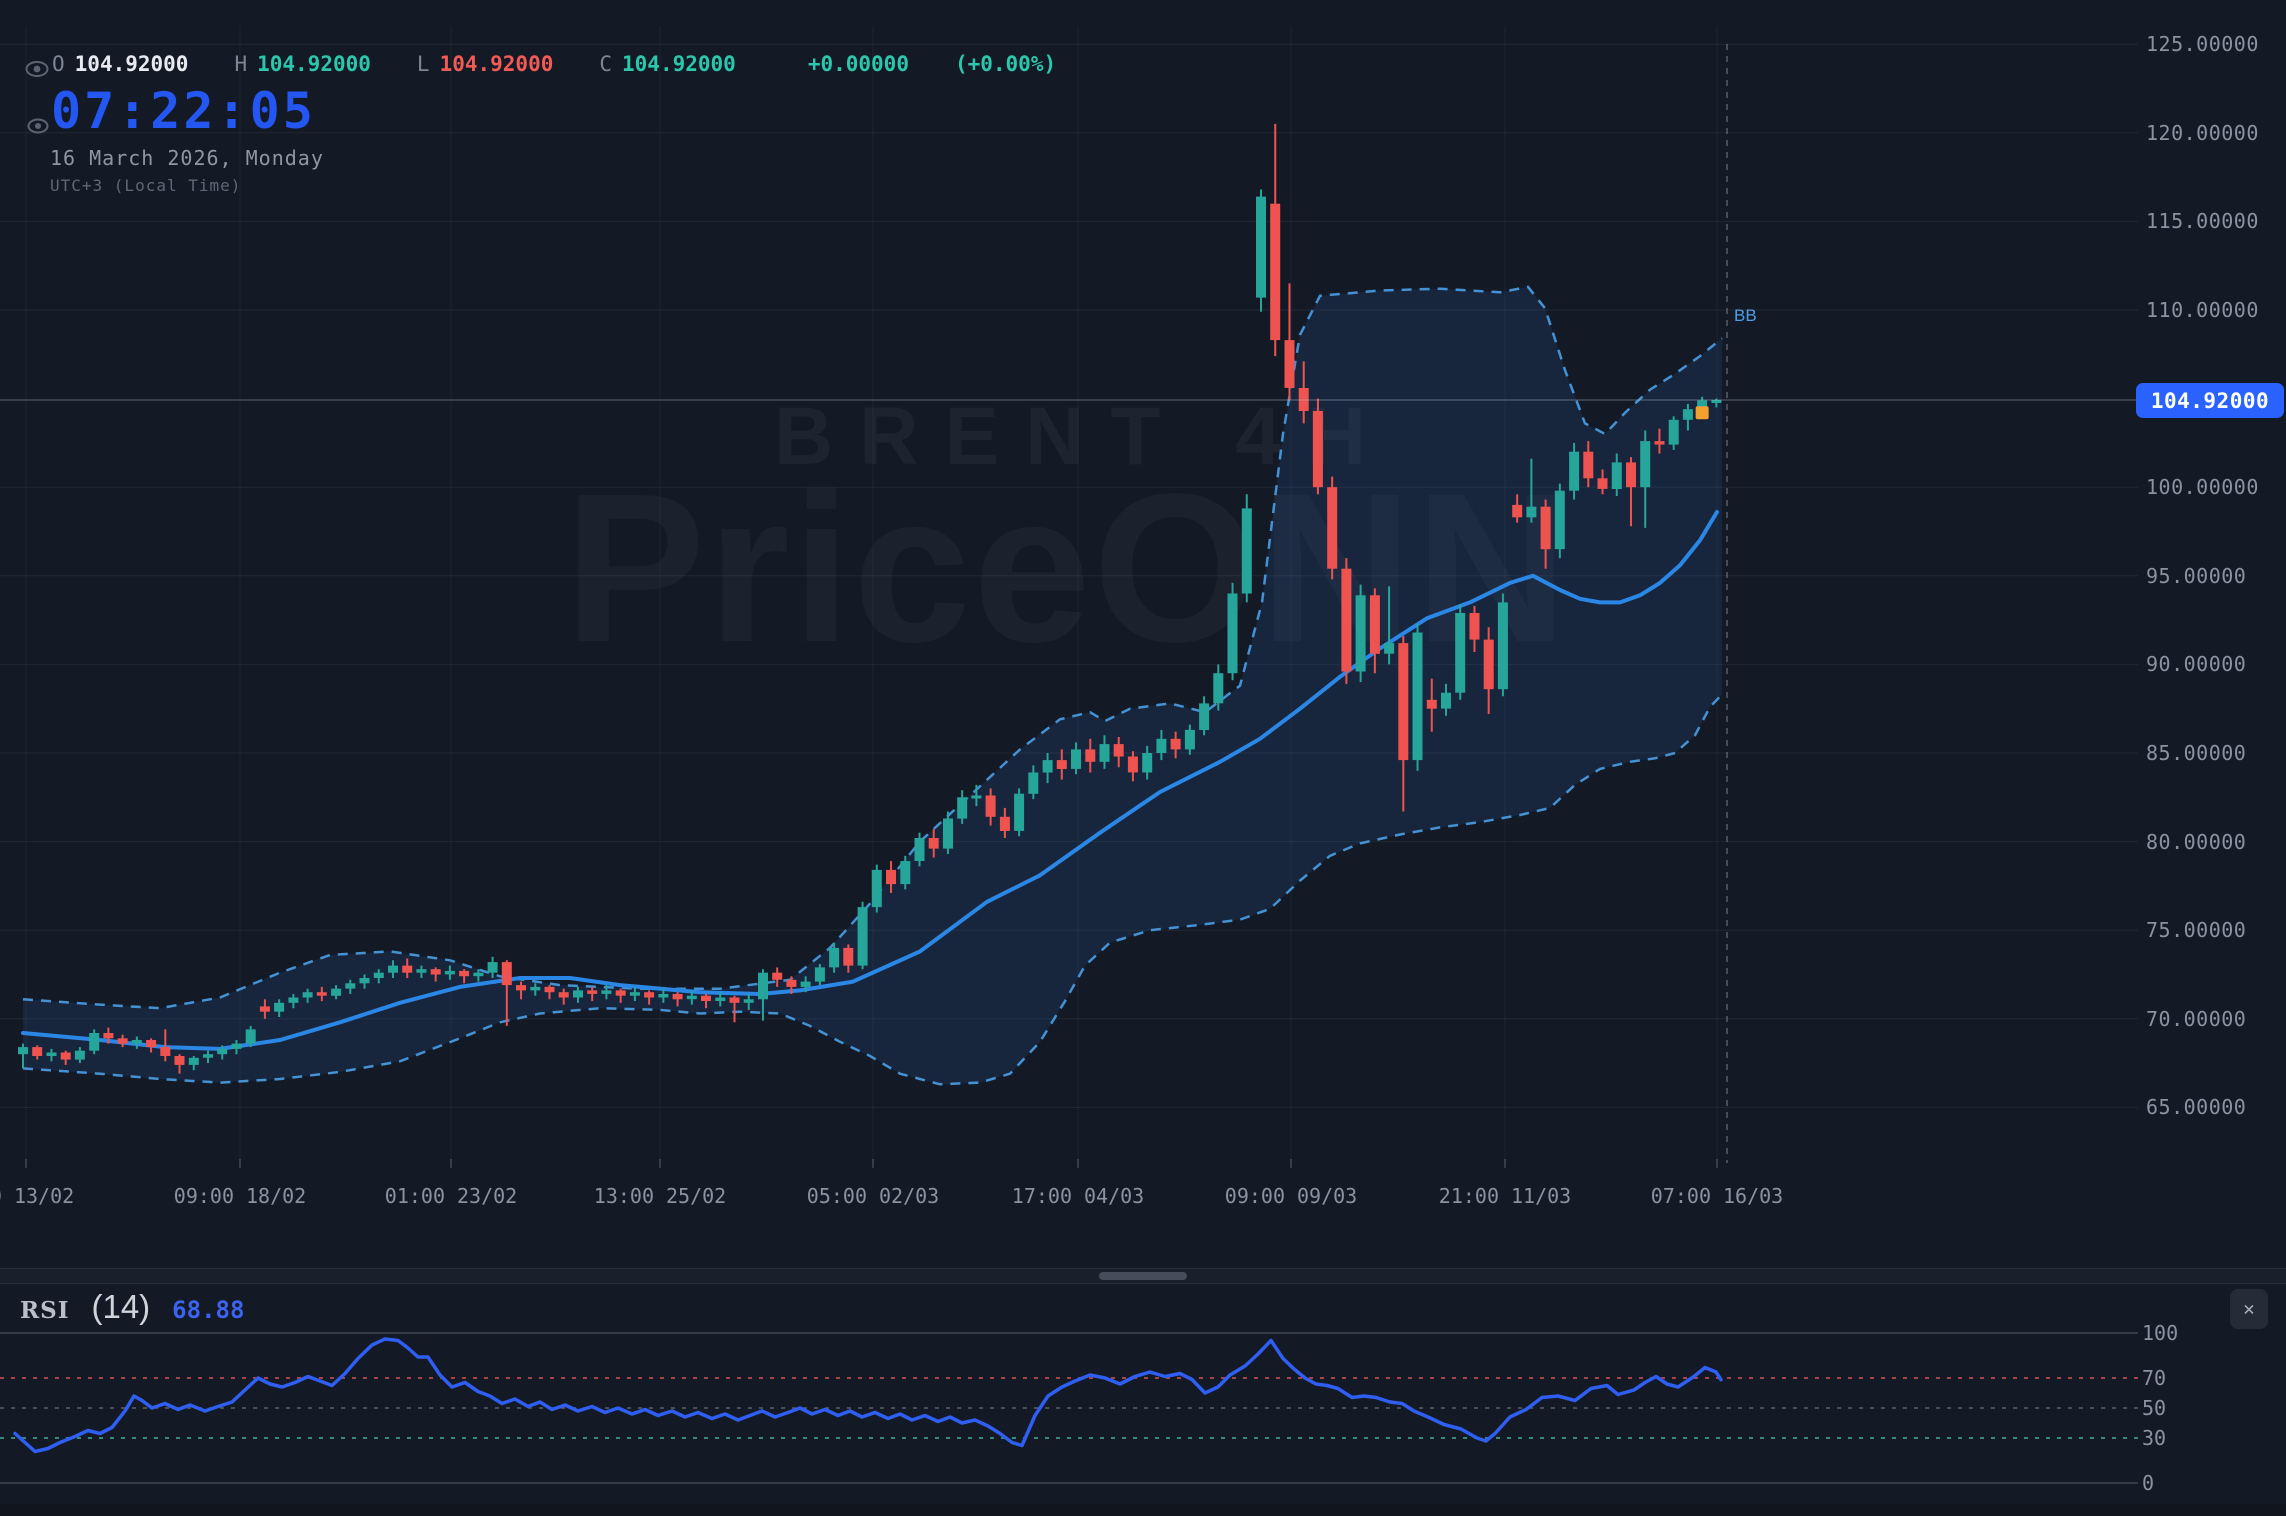  What do you see at coordinates (121, 1306) in the screenshot?
I see `rsi-period: (14)` at bounding box center [121, 1306].